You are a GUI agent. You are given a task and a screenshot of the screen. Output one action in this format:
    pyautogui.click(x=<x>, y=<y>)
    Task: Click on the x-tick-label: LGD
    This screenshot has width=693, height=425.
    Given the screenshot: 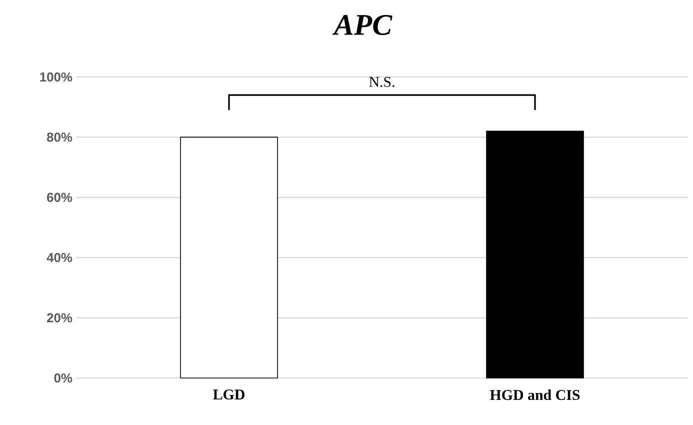 What is the action you would take?
    pyautogui.click(x=228, y=395)
    